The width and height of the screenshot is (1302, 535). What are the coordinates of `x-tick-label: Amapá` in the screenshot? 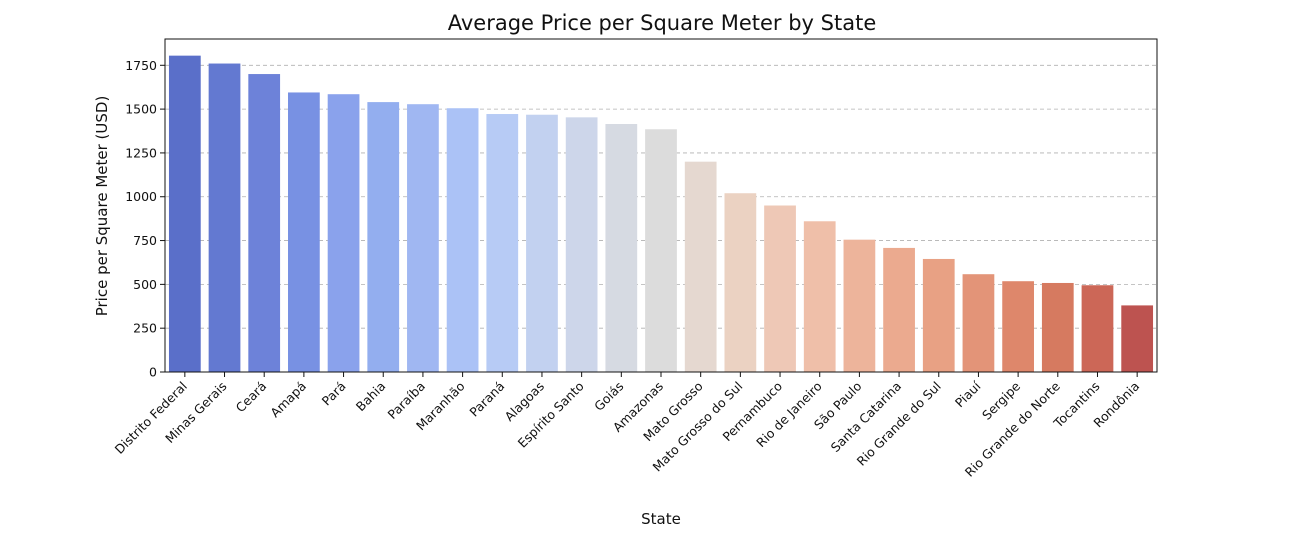 It's located at (288, 400).